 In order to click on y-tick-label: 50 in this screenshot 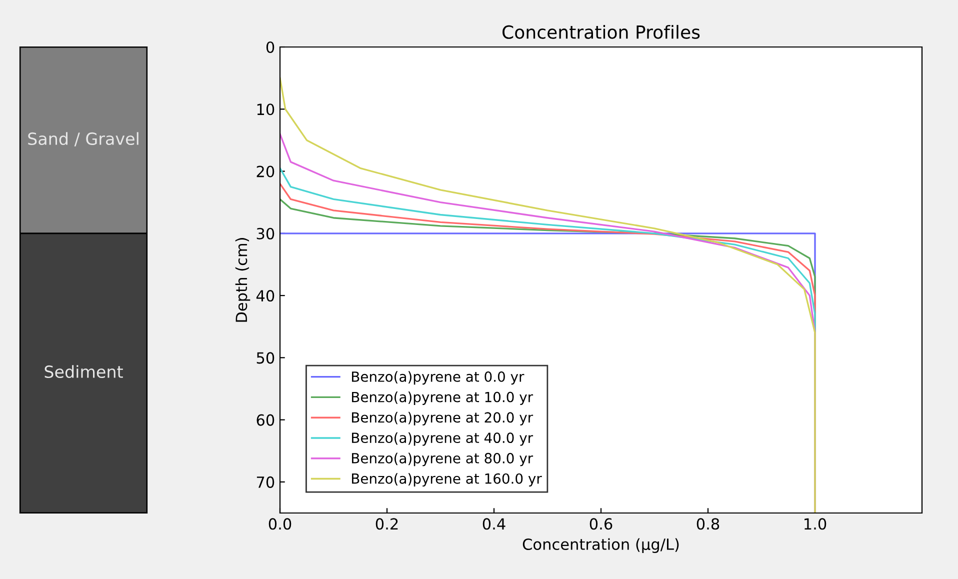, I will do `click(265, 358)`.